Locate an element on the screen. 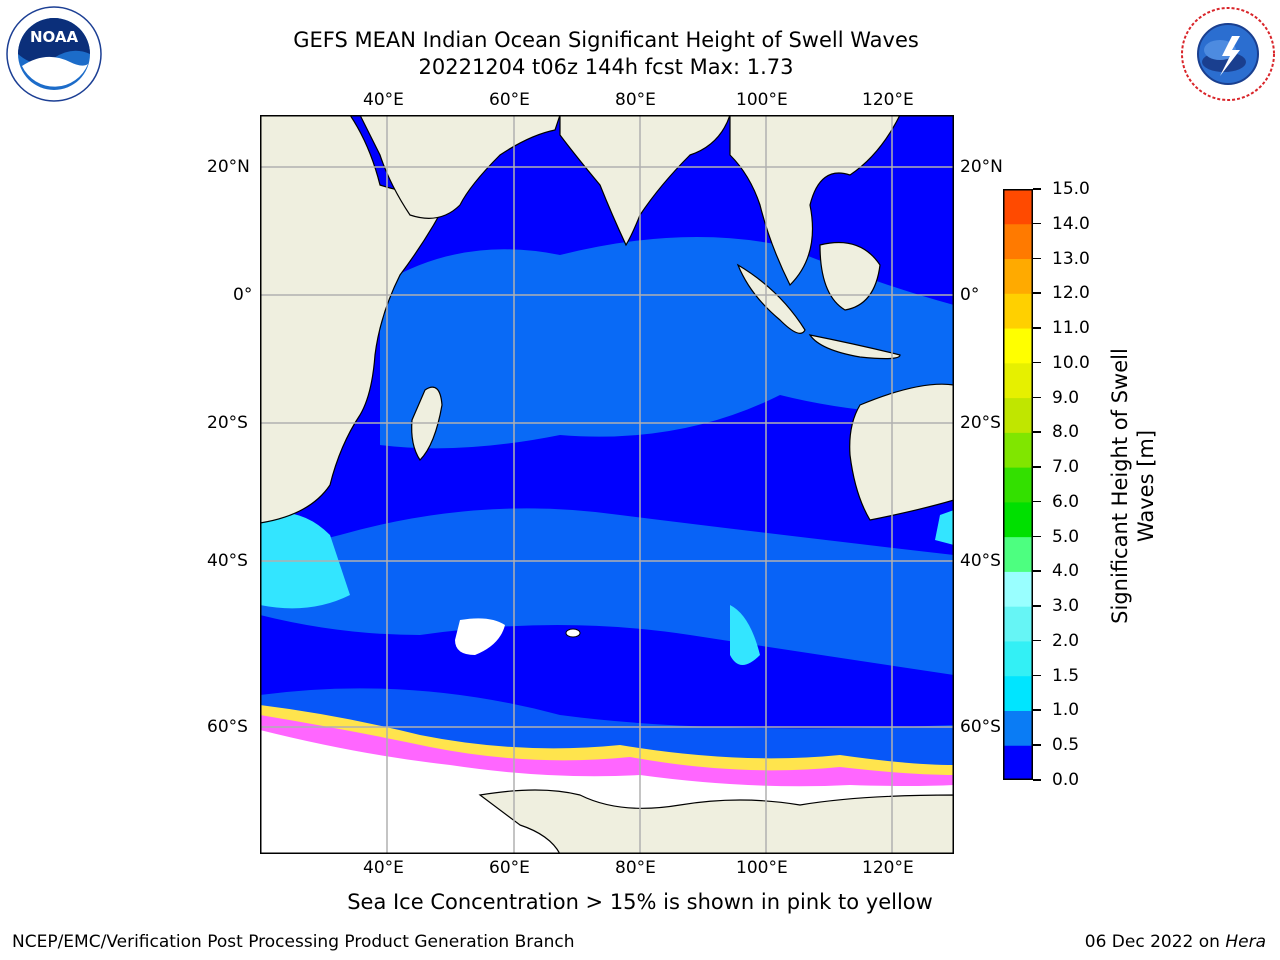 This screenshot has width=1280, height=960. colorbar-tick-label: 4.0 is located at coordinates (1066, 571).